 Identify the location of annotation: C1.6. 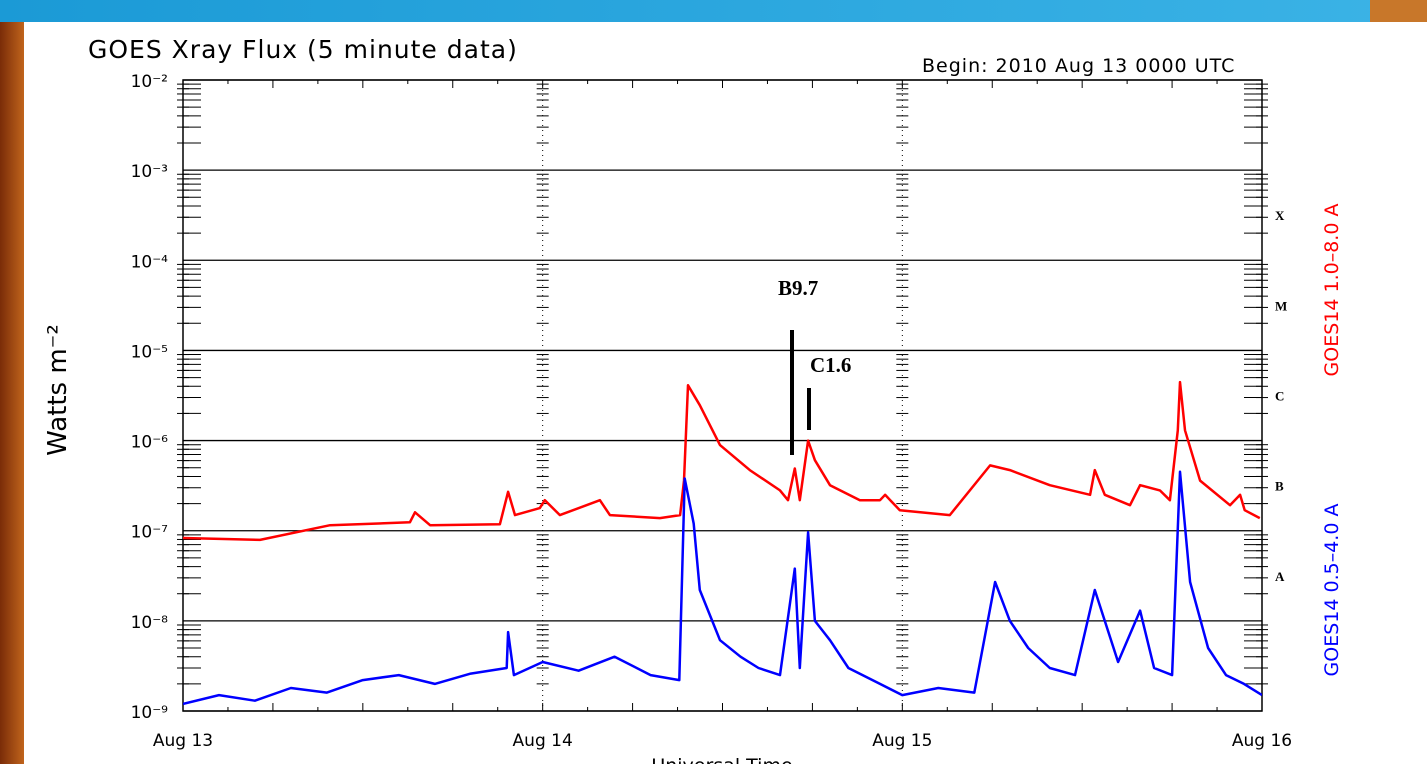
(830, 365).